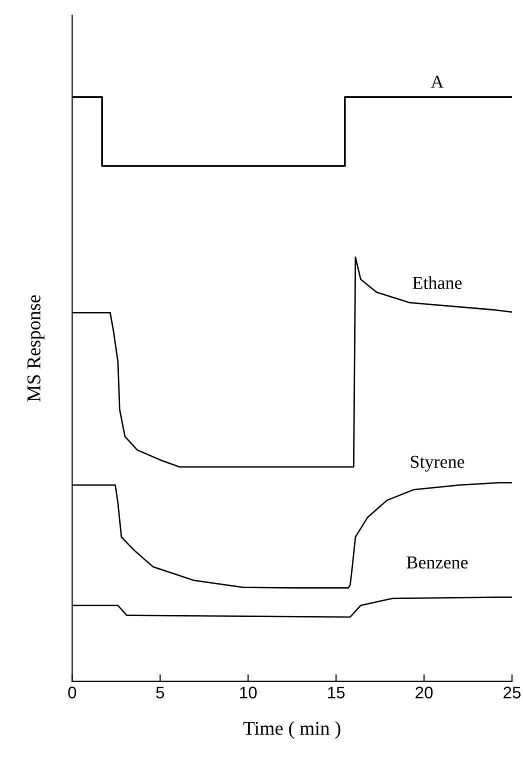 This screenshot has width=523, height=763. What do you see at coordinates (424, 692) in the screenshot?
I see `x-tick-label: 20` at bounding box center [424, 692].